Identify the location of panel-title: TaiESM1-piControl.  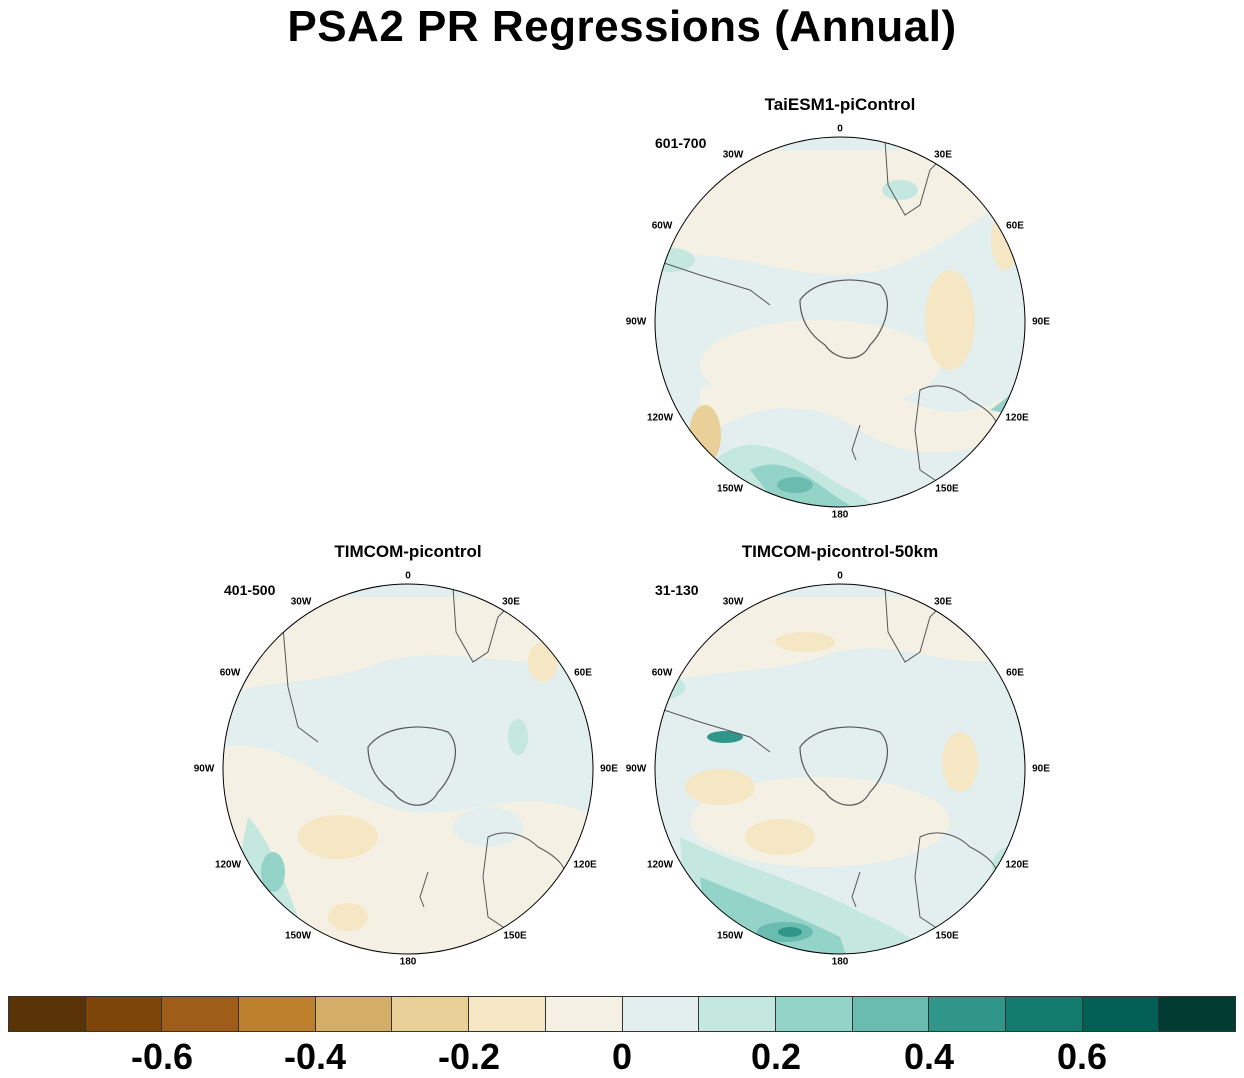
(840, 104).